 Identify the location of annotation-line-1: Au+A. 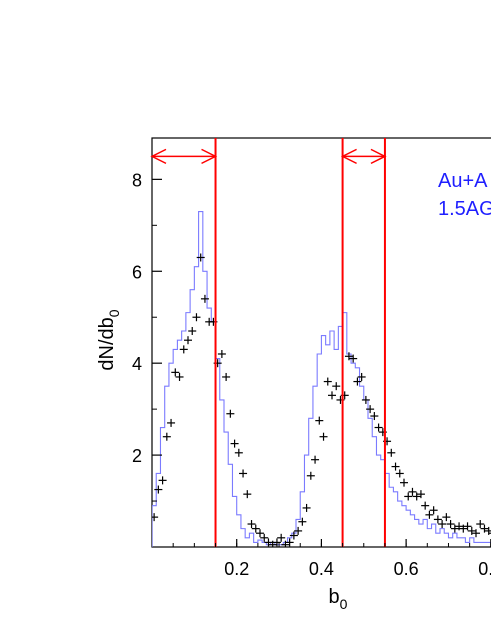
(463, 181).